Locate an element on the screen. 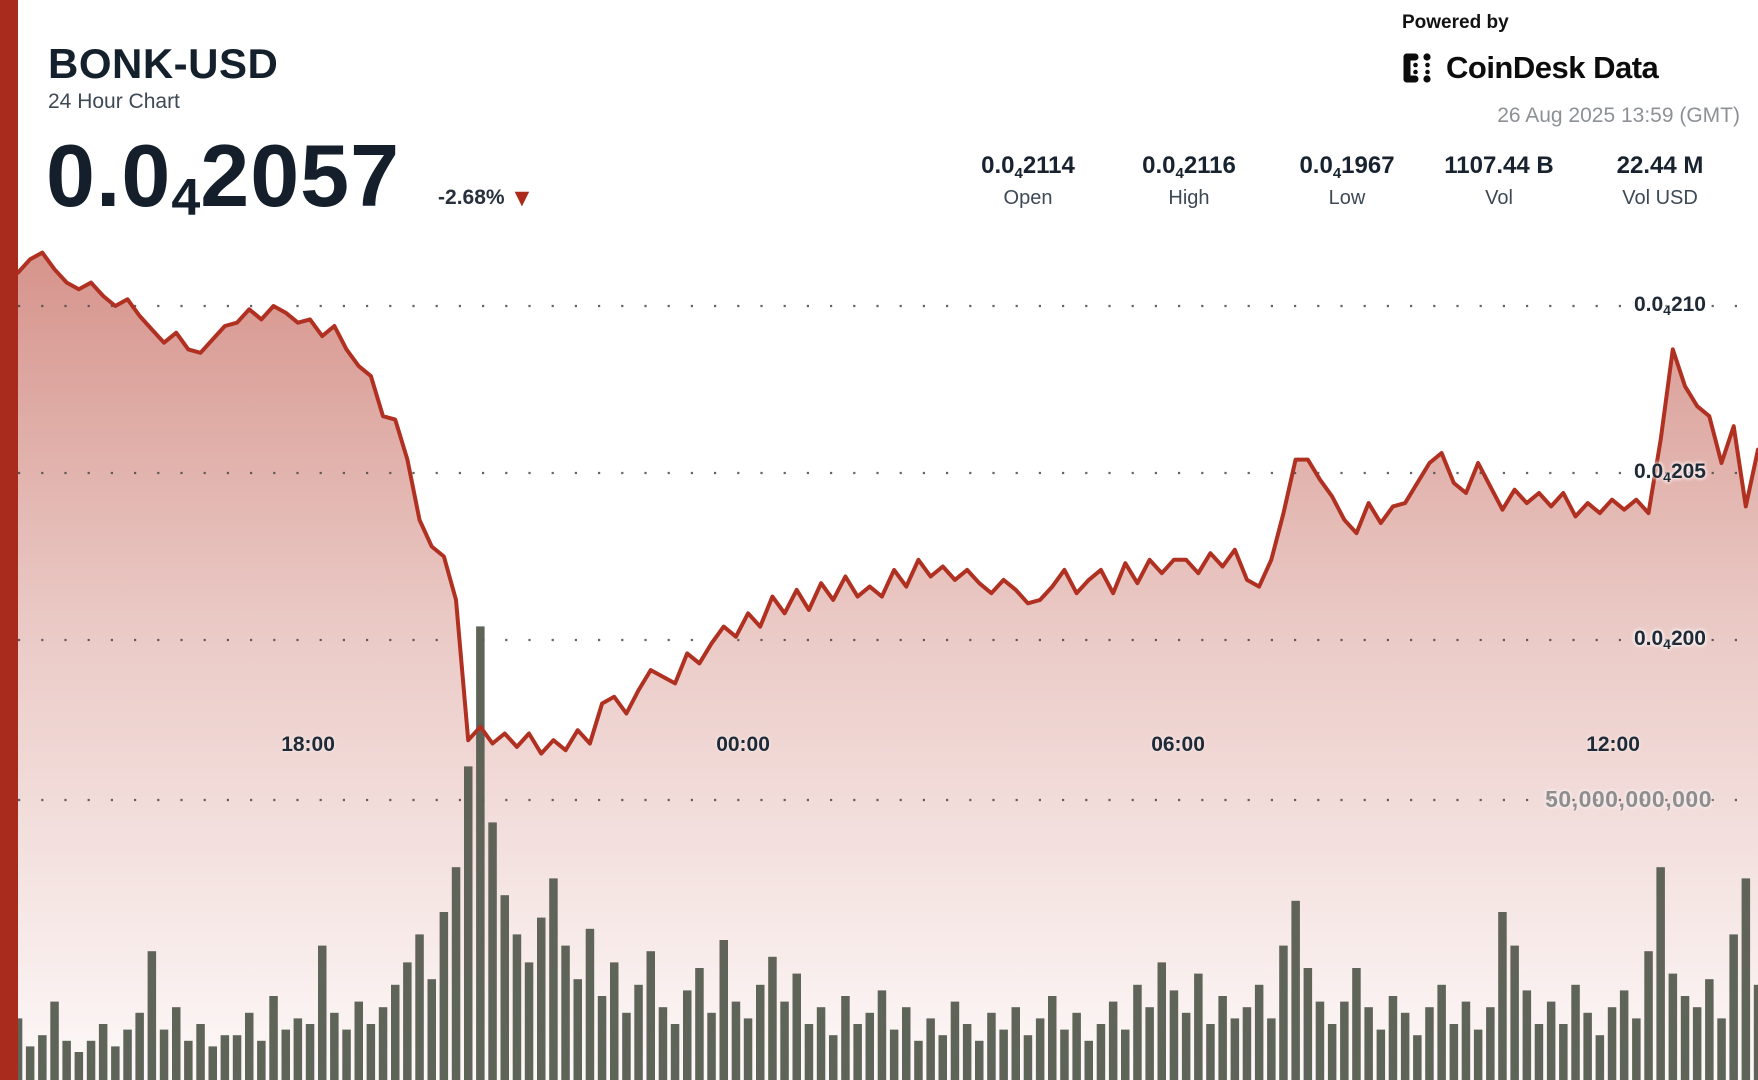 Image resolution: width=1758 pixels, height=1080 pixels. accent-bar is located at coordinates (9, 540).